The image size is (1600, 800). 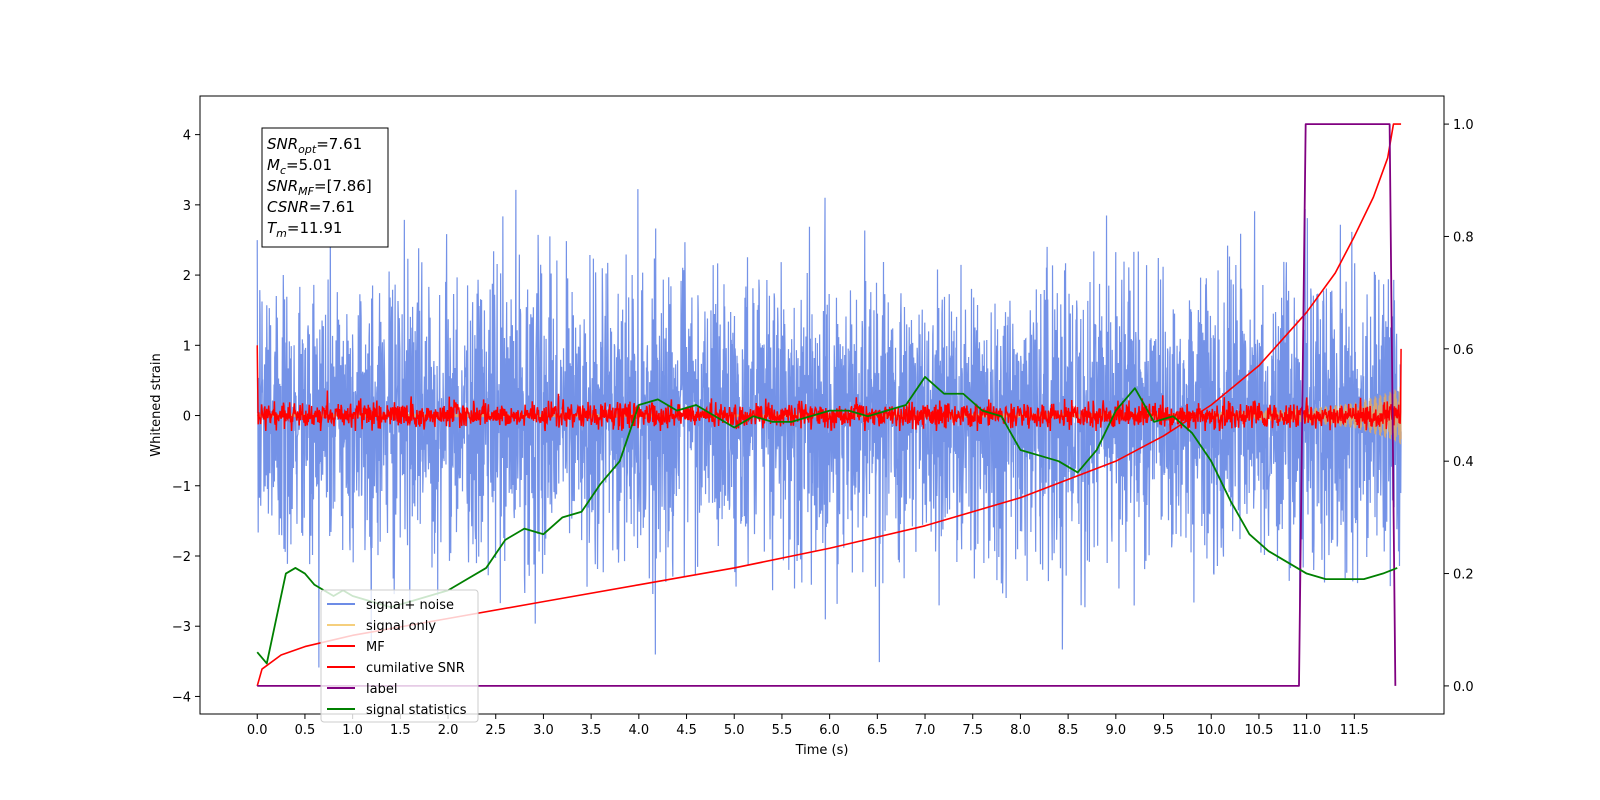 What do you see at coordinates (1463, 350) in the screenshot?
I see `y-right-tick-label: 0.6` at bounding box center [1463, 350].